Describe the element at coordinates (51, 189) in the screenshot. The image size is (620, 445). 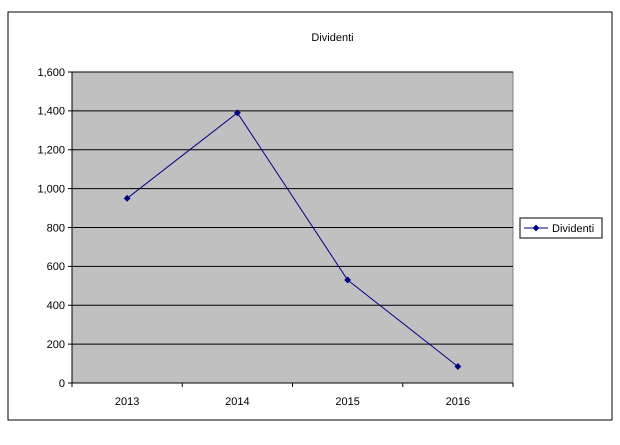
I see `y-tick-label: 1,000` at that location.